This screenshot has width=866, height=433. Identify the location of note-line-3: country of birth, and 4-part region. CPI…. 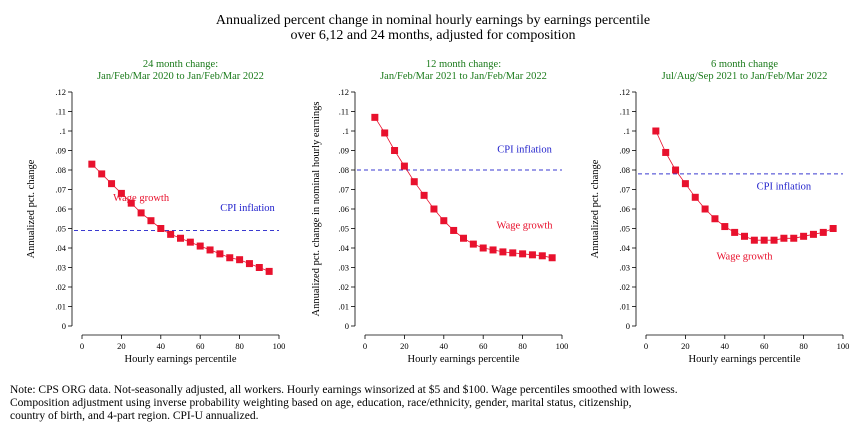
(134, 416).